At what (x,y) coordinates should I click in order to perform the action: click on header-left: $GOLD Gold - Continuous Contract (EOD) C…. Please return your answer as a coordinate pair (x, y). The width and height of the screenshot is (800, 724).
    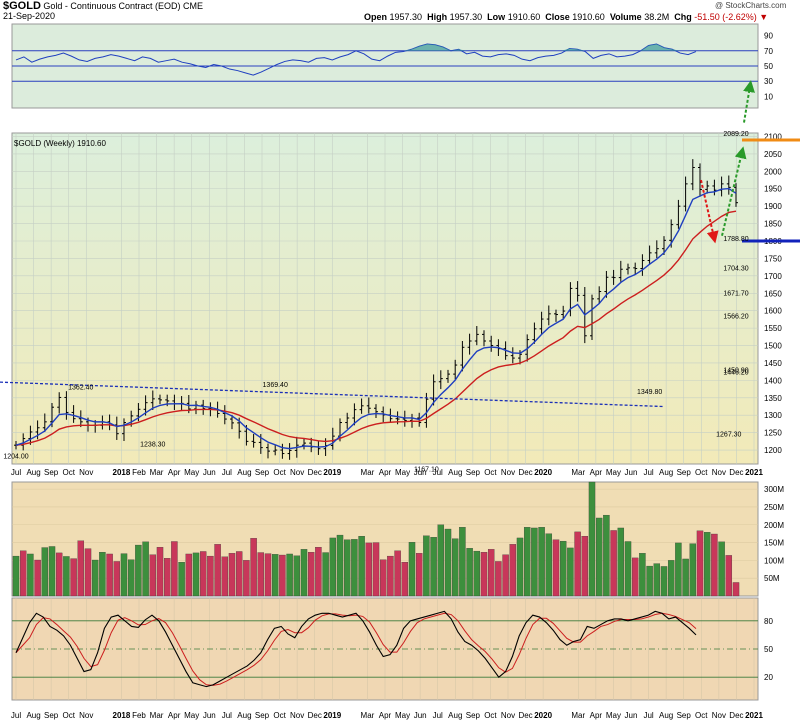
    Looking at the image, I should click on (103, 6).